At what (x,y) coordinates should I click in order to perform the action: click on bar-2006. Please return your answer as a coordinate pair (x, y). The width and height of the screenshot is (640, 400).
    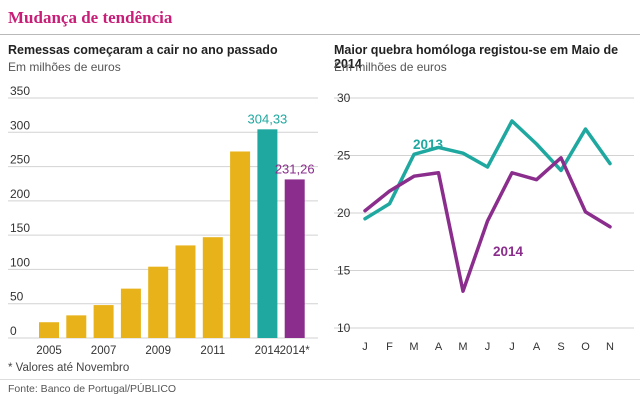
    Looking at the image, I should click on (76, 326).